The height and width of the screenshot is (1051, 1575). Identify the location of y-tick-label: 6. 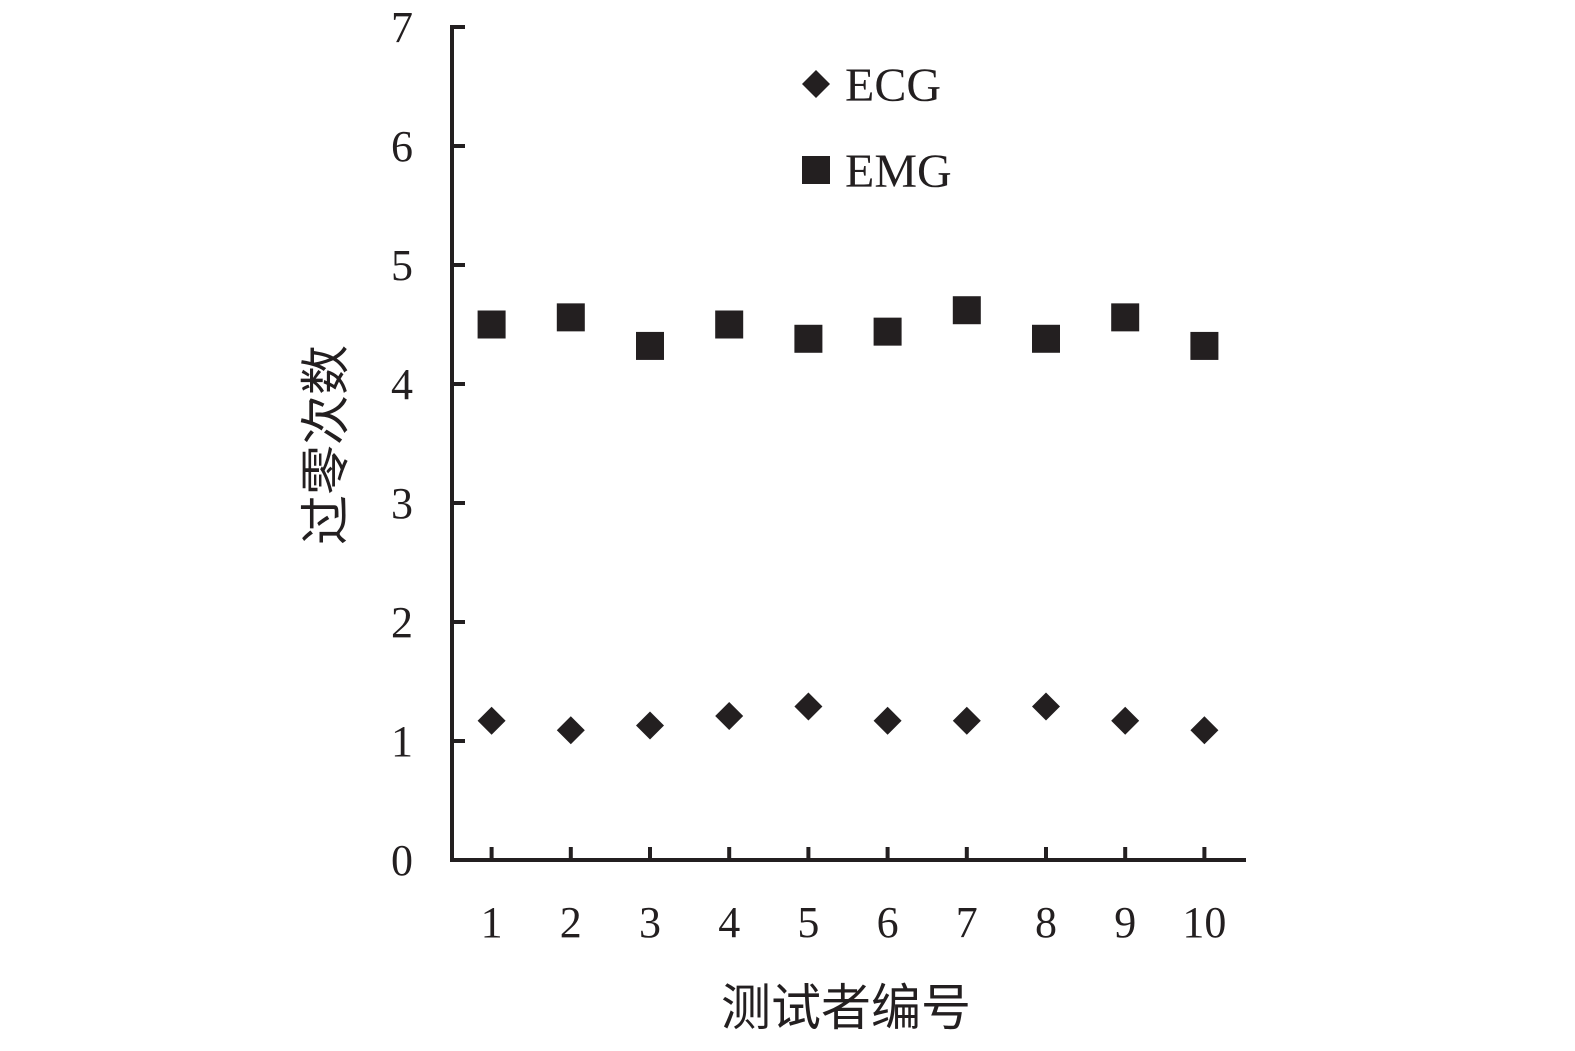
(402, 146).